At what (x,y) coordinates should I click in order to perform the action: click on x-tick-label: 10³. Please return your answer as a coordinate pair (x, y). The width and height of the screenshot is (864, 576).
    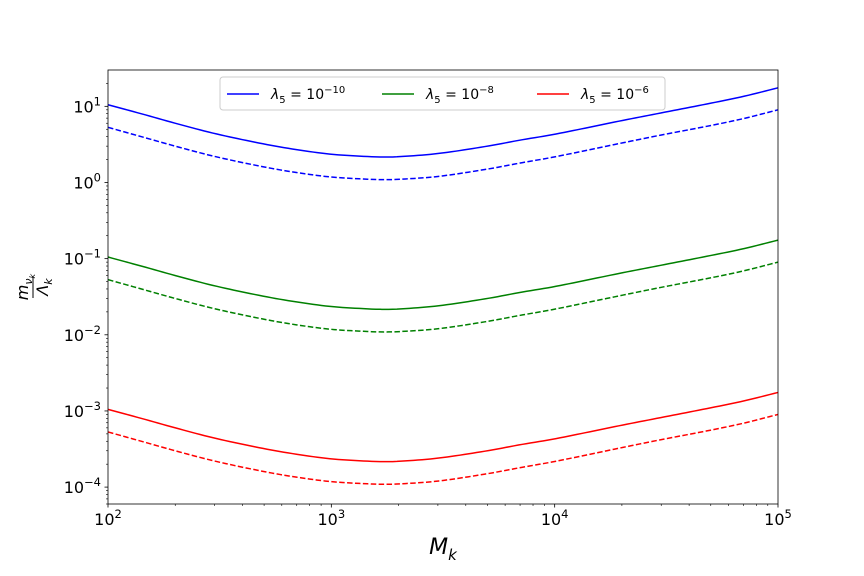
    Looking at the image, I should click on (331, 518).